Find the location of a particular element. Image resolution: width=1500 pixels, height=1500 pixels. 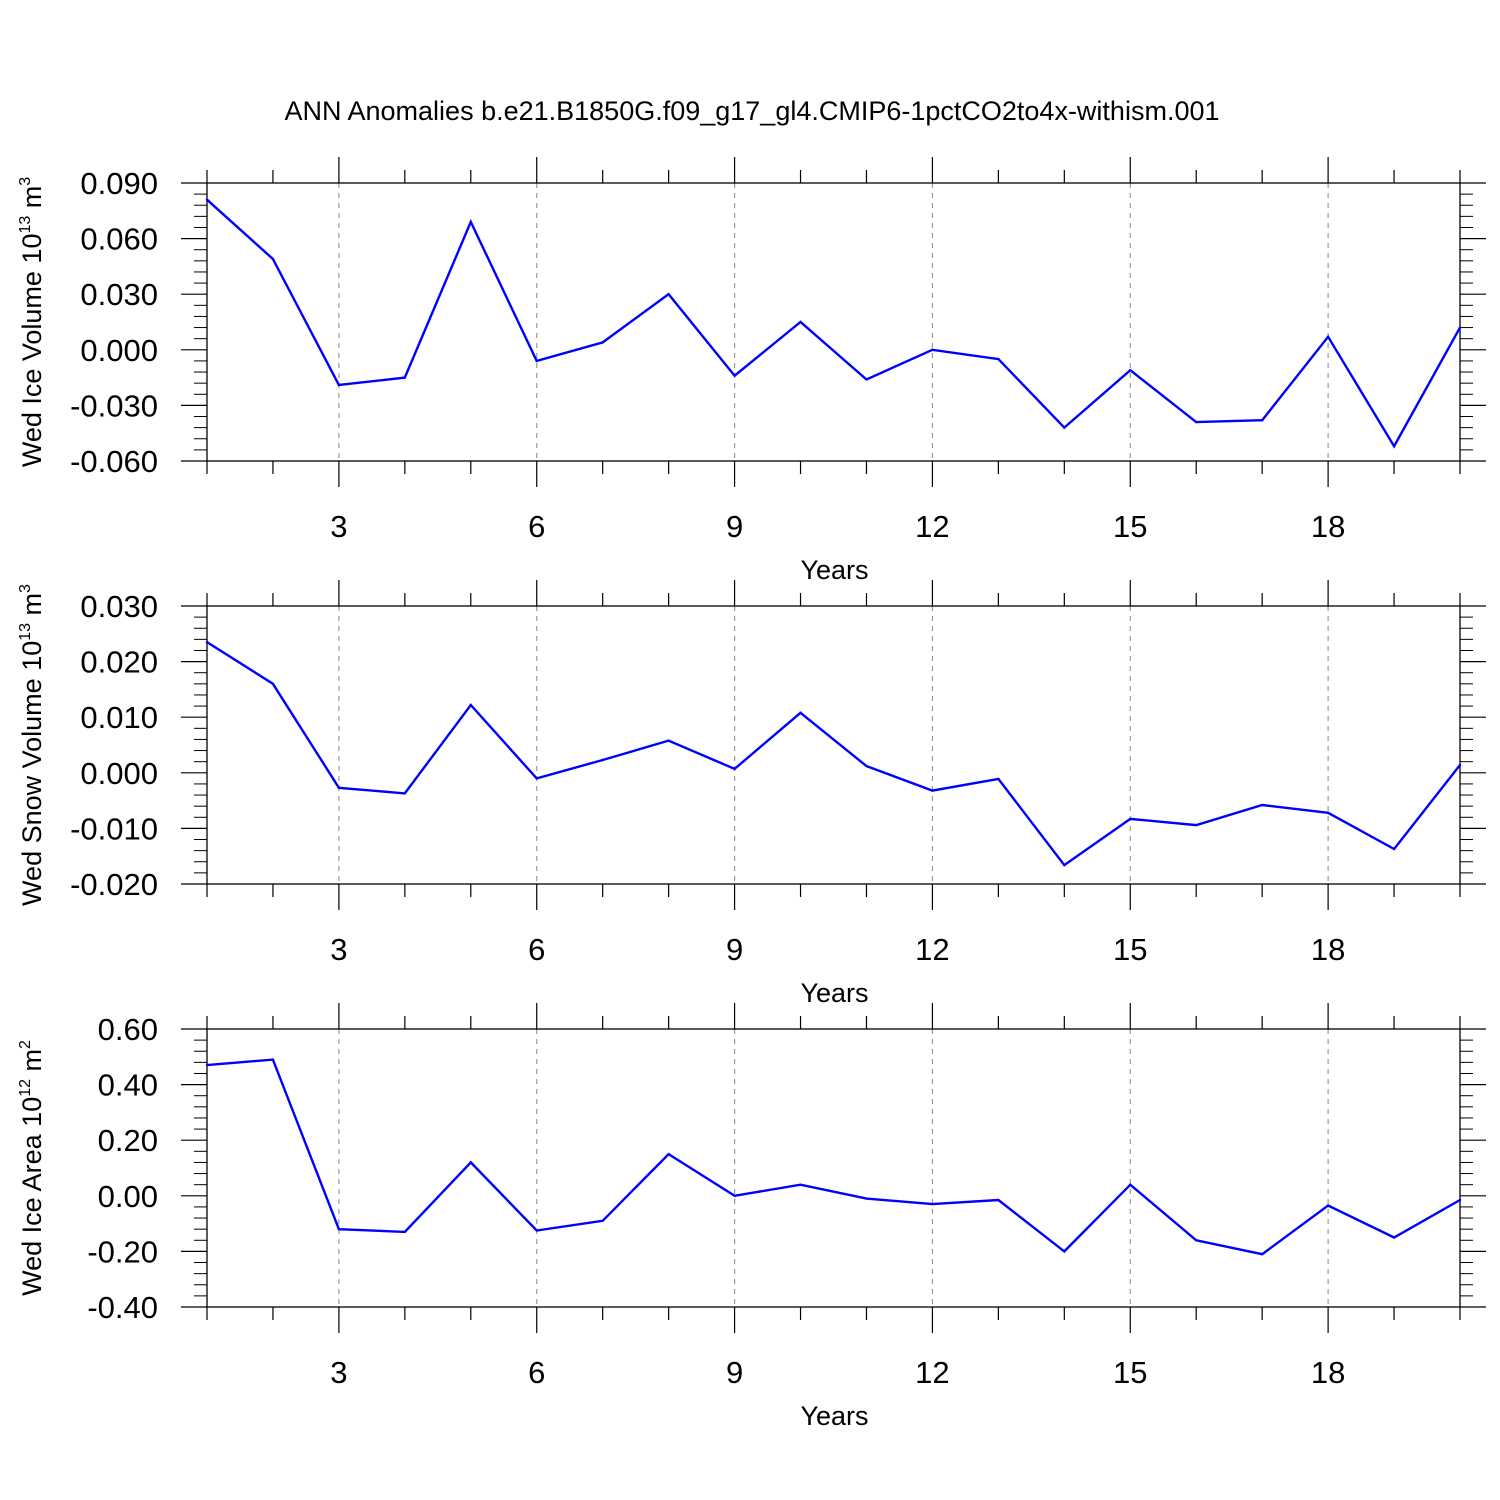

y-label-text: Wed Ice Volume 10 is located at coordinates (32, 351).